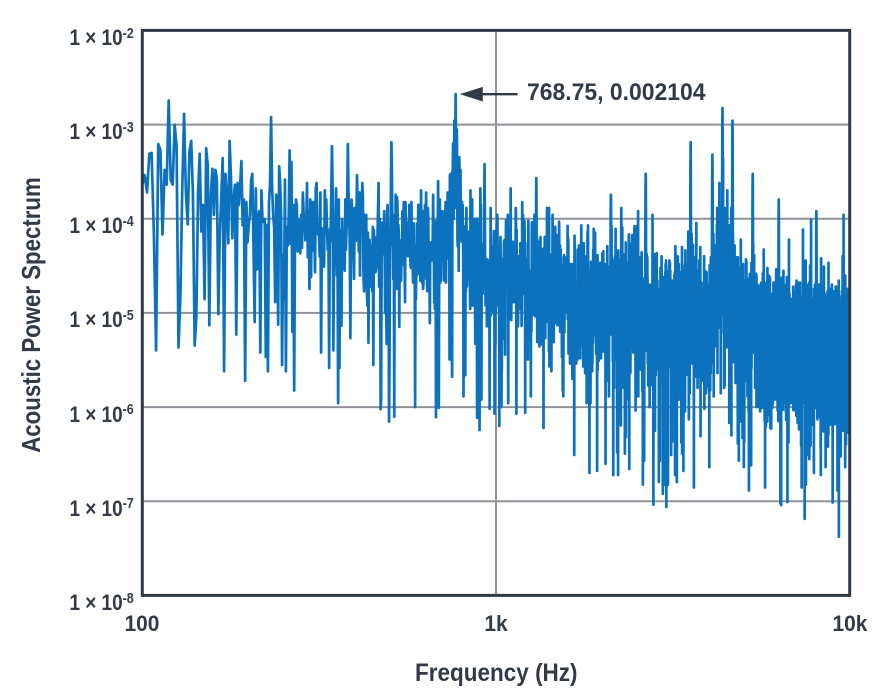 The image size is (883, 699). What do you see at coordinates (101, 602) in the screenshot?
I see `y-tick-label: 1 × 10⁻⁸` at bounding box center [101, 602].